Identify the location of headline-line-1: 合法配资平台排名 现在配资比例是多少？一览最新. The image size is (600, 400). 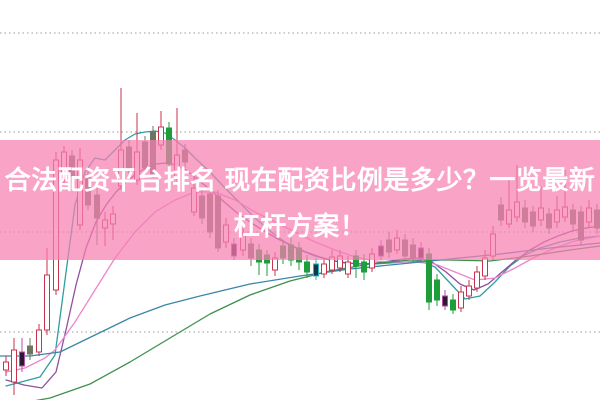
(300, 180).